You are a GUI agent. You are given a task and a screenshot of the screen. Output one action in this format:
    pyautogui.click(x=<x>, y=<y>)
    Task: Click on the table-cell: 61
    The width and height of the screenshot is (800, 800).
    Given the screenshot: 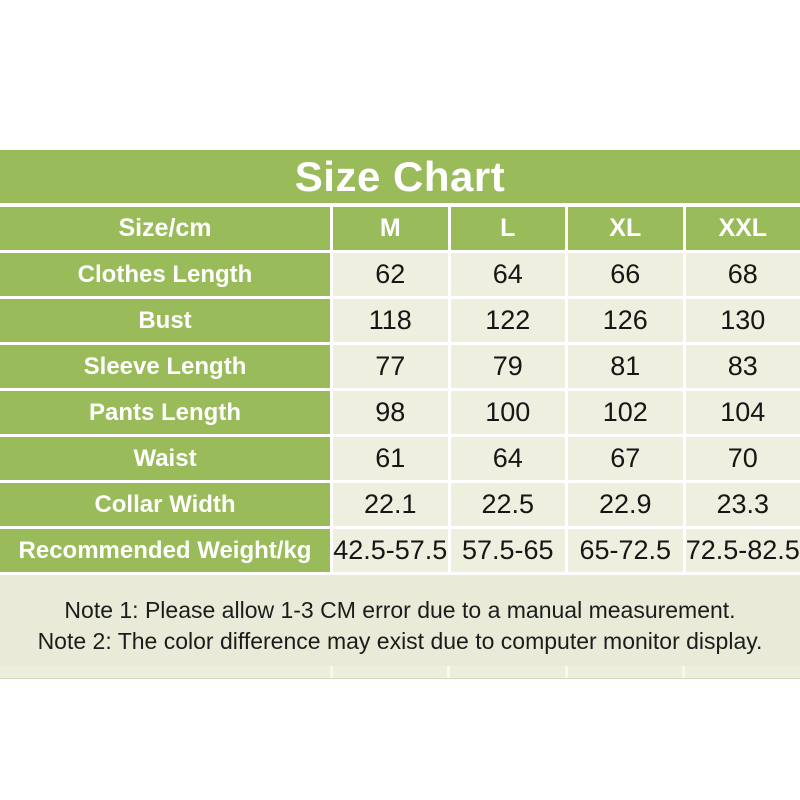 What is the action you would take?
    pyautogui.click(x=390, y=458)
    